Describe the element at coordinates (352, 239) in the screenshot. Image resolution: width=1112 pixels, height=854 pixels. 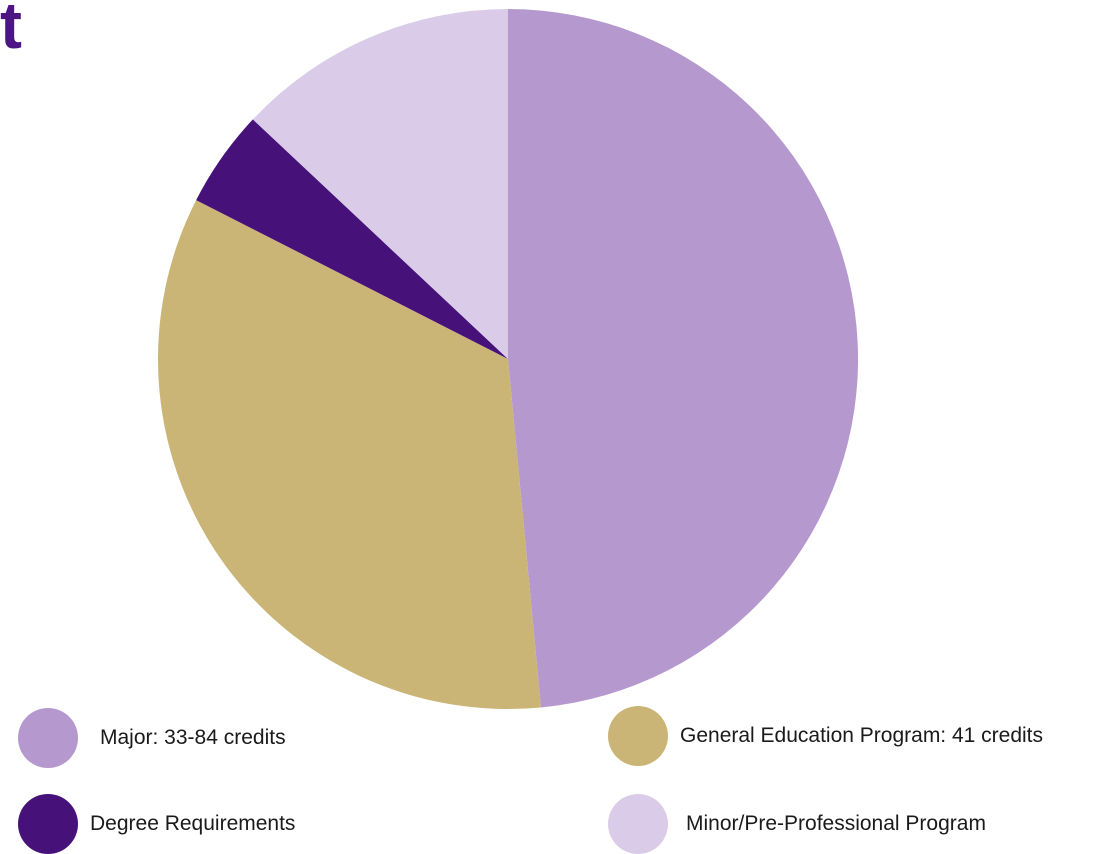
I see `pie-slice-degree-requirements` at that location.